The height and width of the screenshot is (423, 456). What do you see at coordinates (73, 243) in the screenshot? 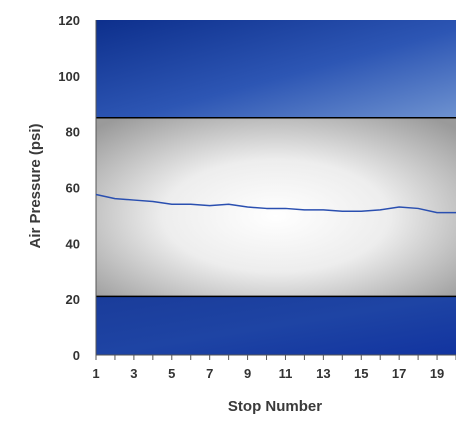
I see `y-tick-label: 40` at bounding box center [73, 243].